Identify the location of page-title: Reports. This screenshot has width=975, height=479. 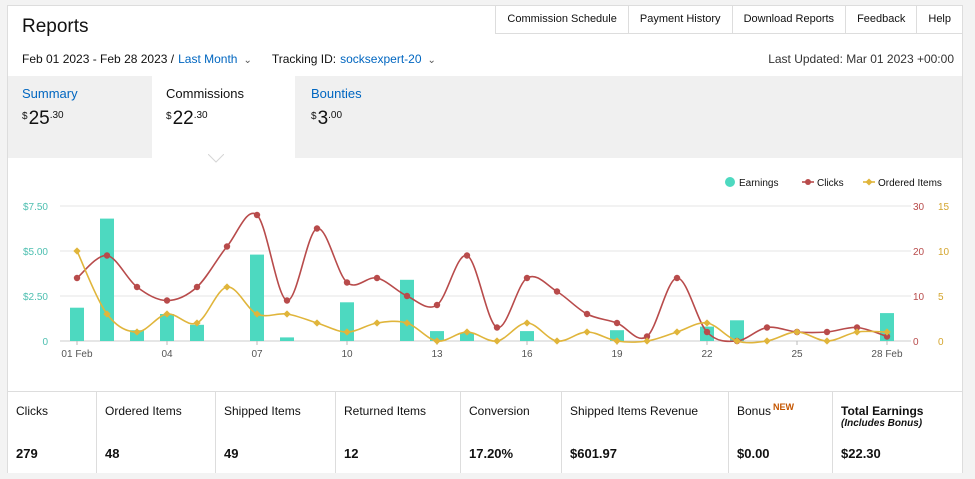
(55, 26).